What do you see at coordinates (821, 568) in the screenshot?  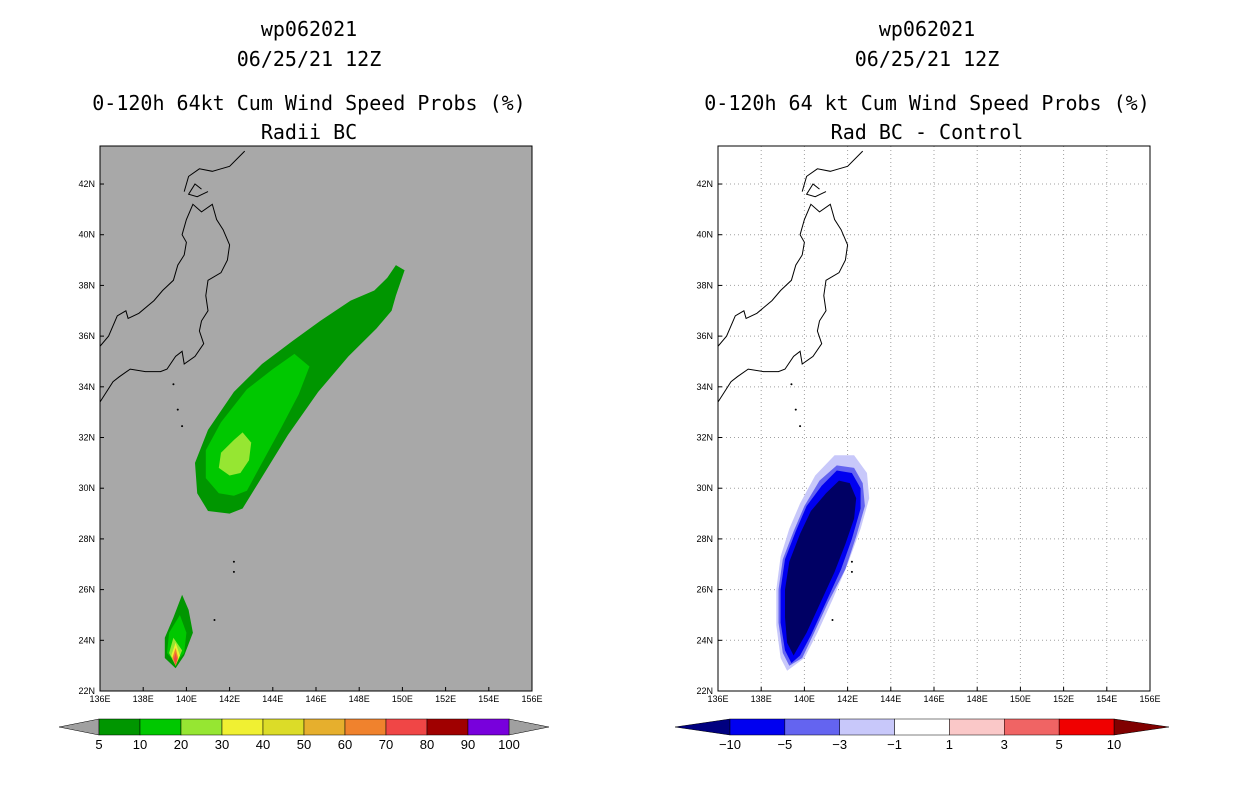 I see `contour-level-neg10` at bounding box center [821, 568].